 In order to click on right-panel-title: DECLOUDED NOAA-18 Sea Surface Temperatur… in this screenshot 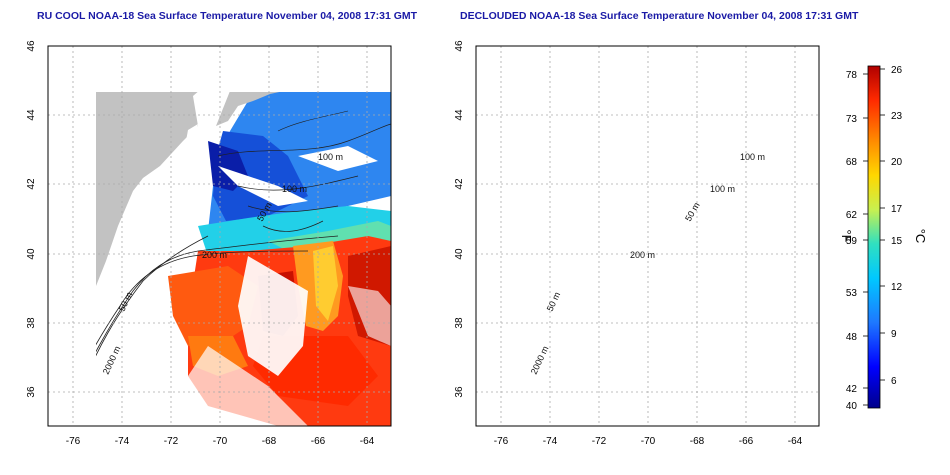, I will do `click(659, 16)`.